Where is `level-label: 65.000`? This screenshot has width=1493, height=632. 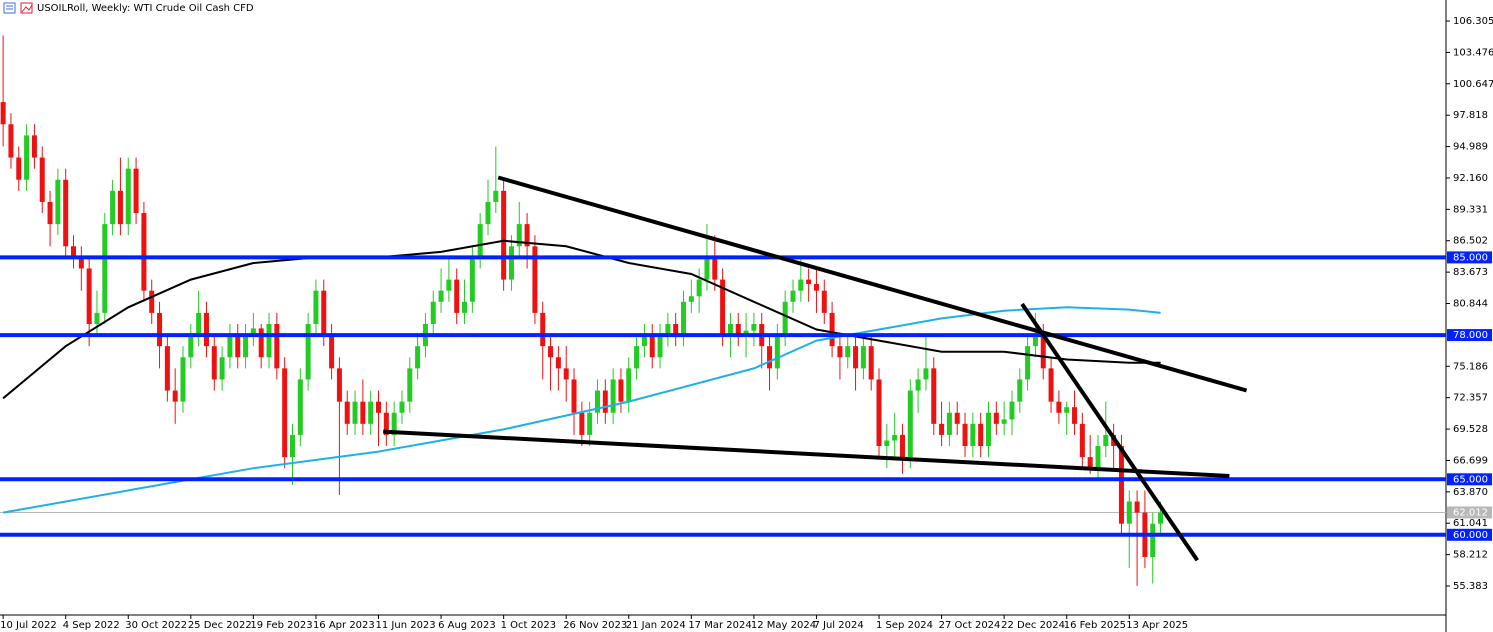
level-label: 65.000 is located at coordinates (1470, 479).